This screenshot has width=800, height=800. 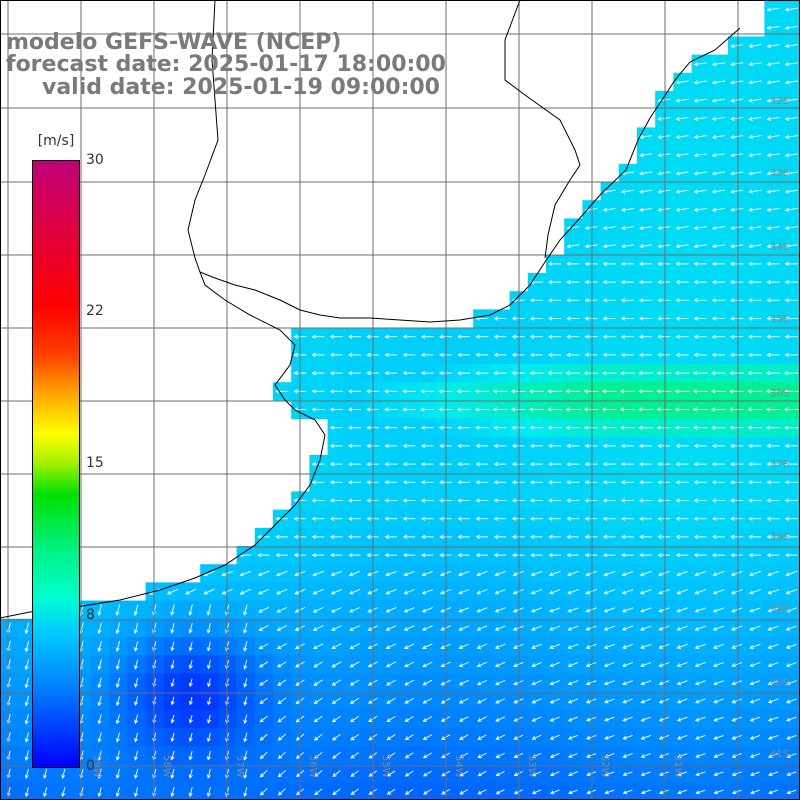 What do you see at coordinates (174, 42) in the screenshot?
I see `title-model: modelo GEFS-WAVE (NCEP)` at bounding box center [174, 42].